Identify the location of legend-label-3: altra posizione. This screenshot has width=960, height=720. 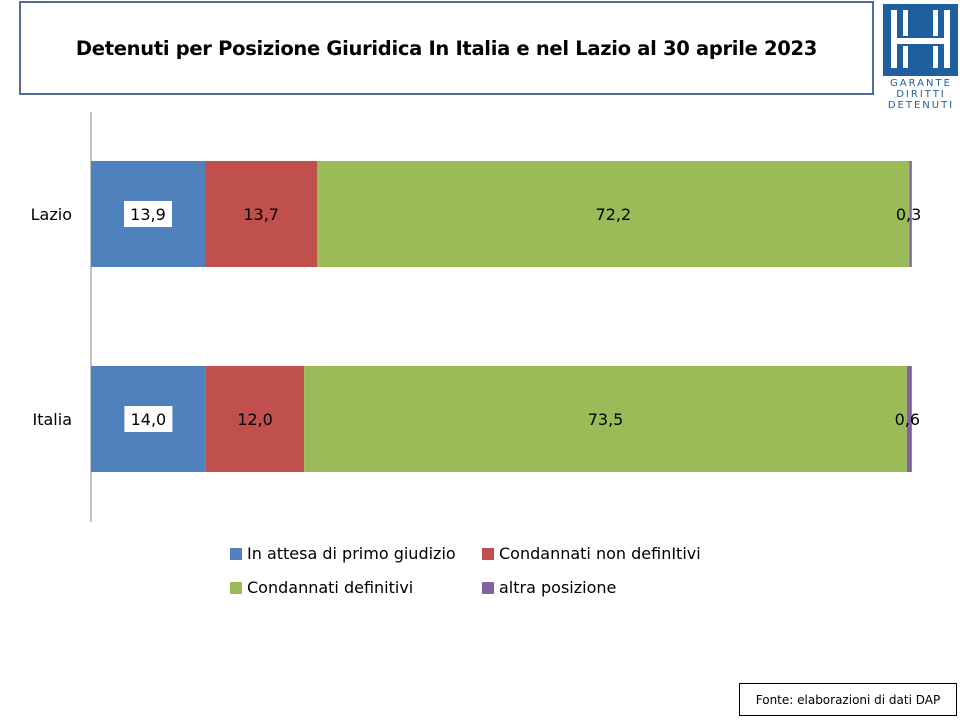
(558, 587).